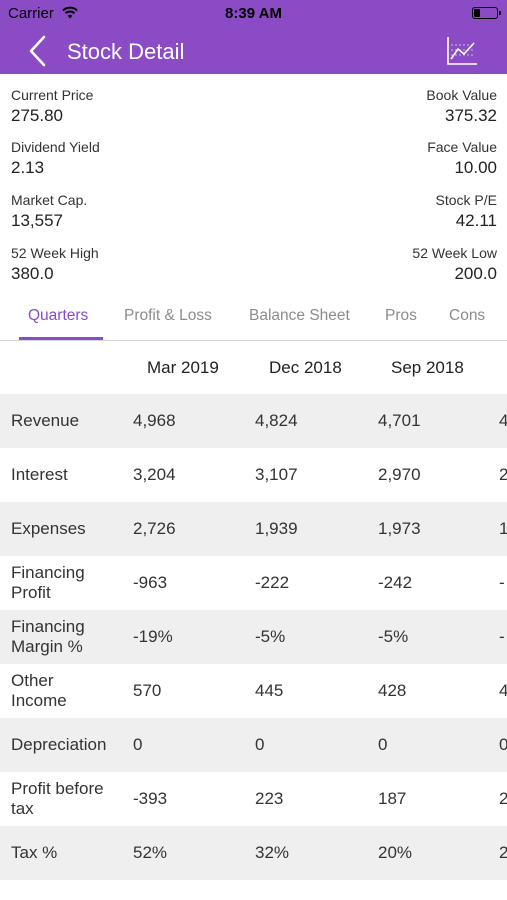  I want to click on active-tab-indicator, so click(61, 338).